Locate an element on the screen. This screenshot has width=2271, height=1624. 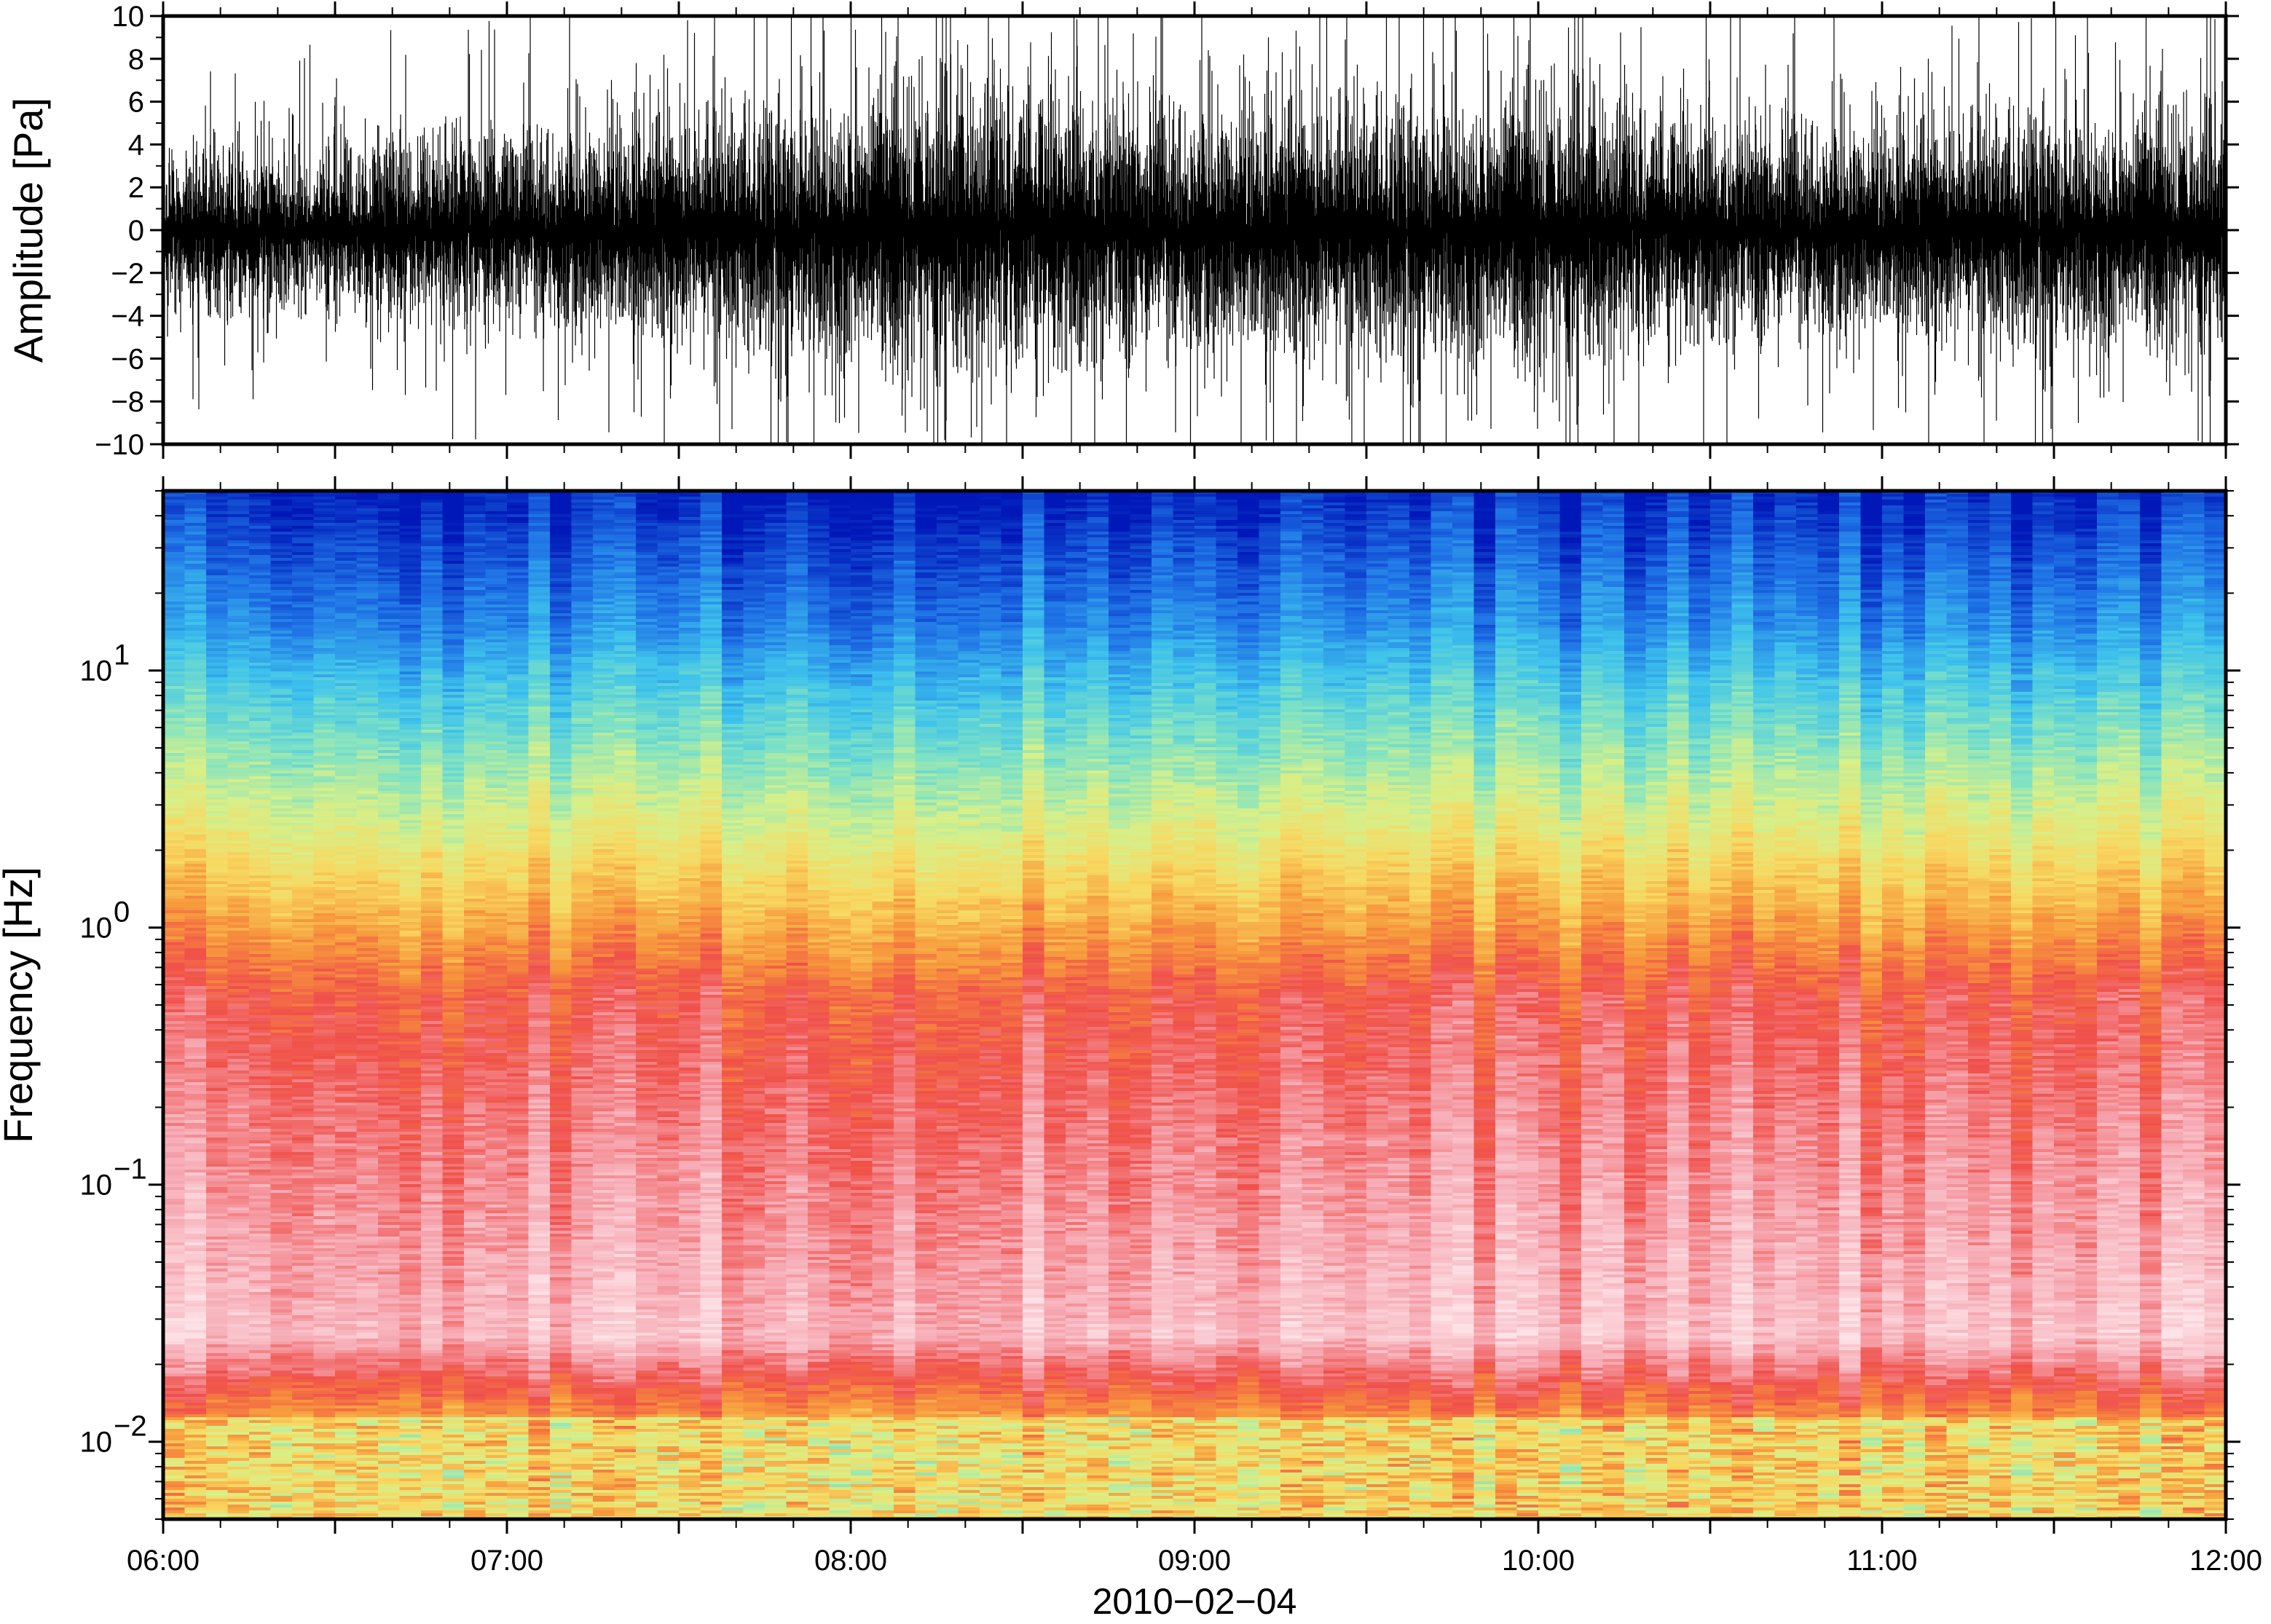
x-tick-label: 06:00 is located at coordinates (163, 1561).